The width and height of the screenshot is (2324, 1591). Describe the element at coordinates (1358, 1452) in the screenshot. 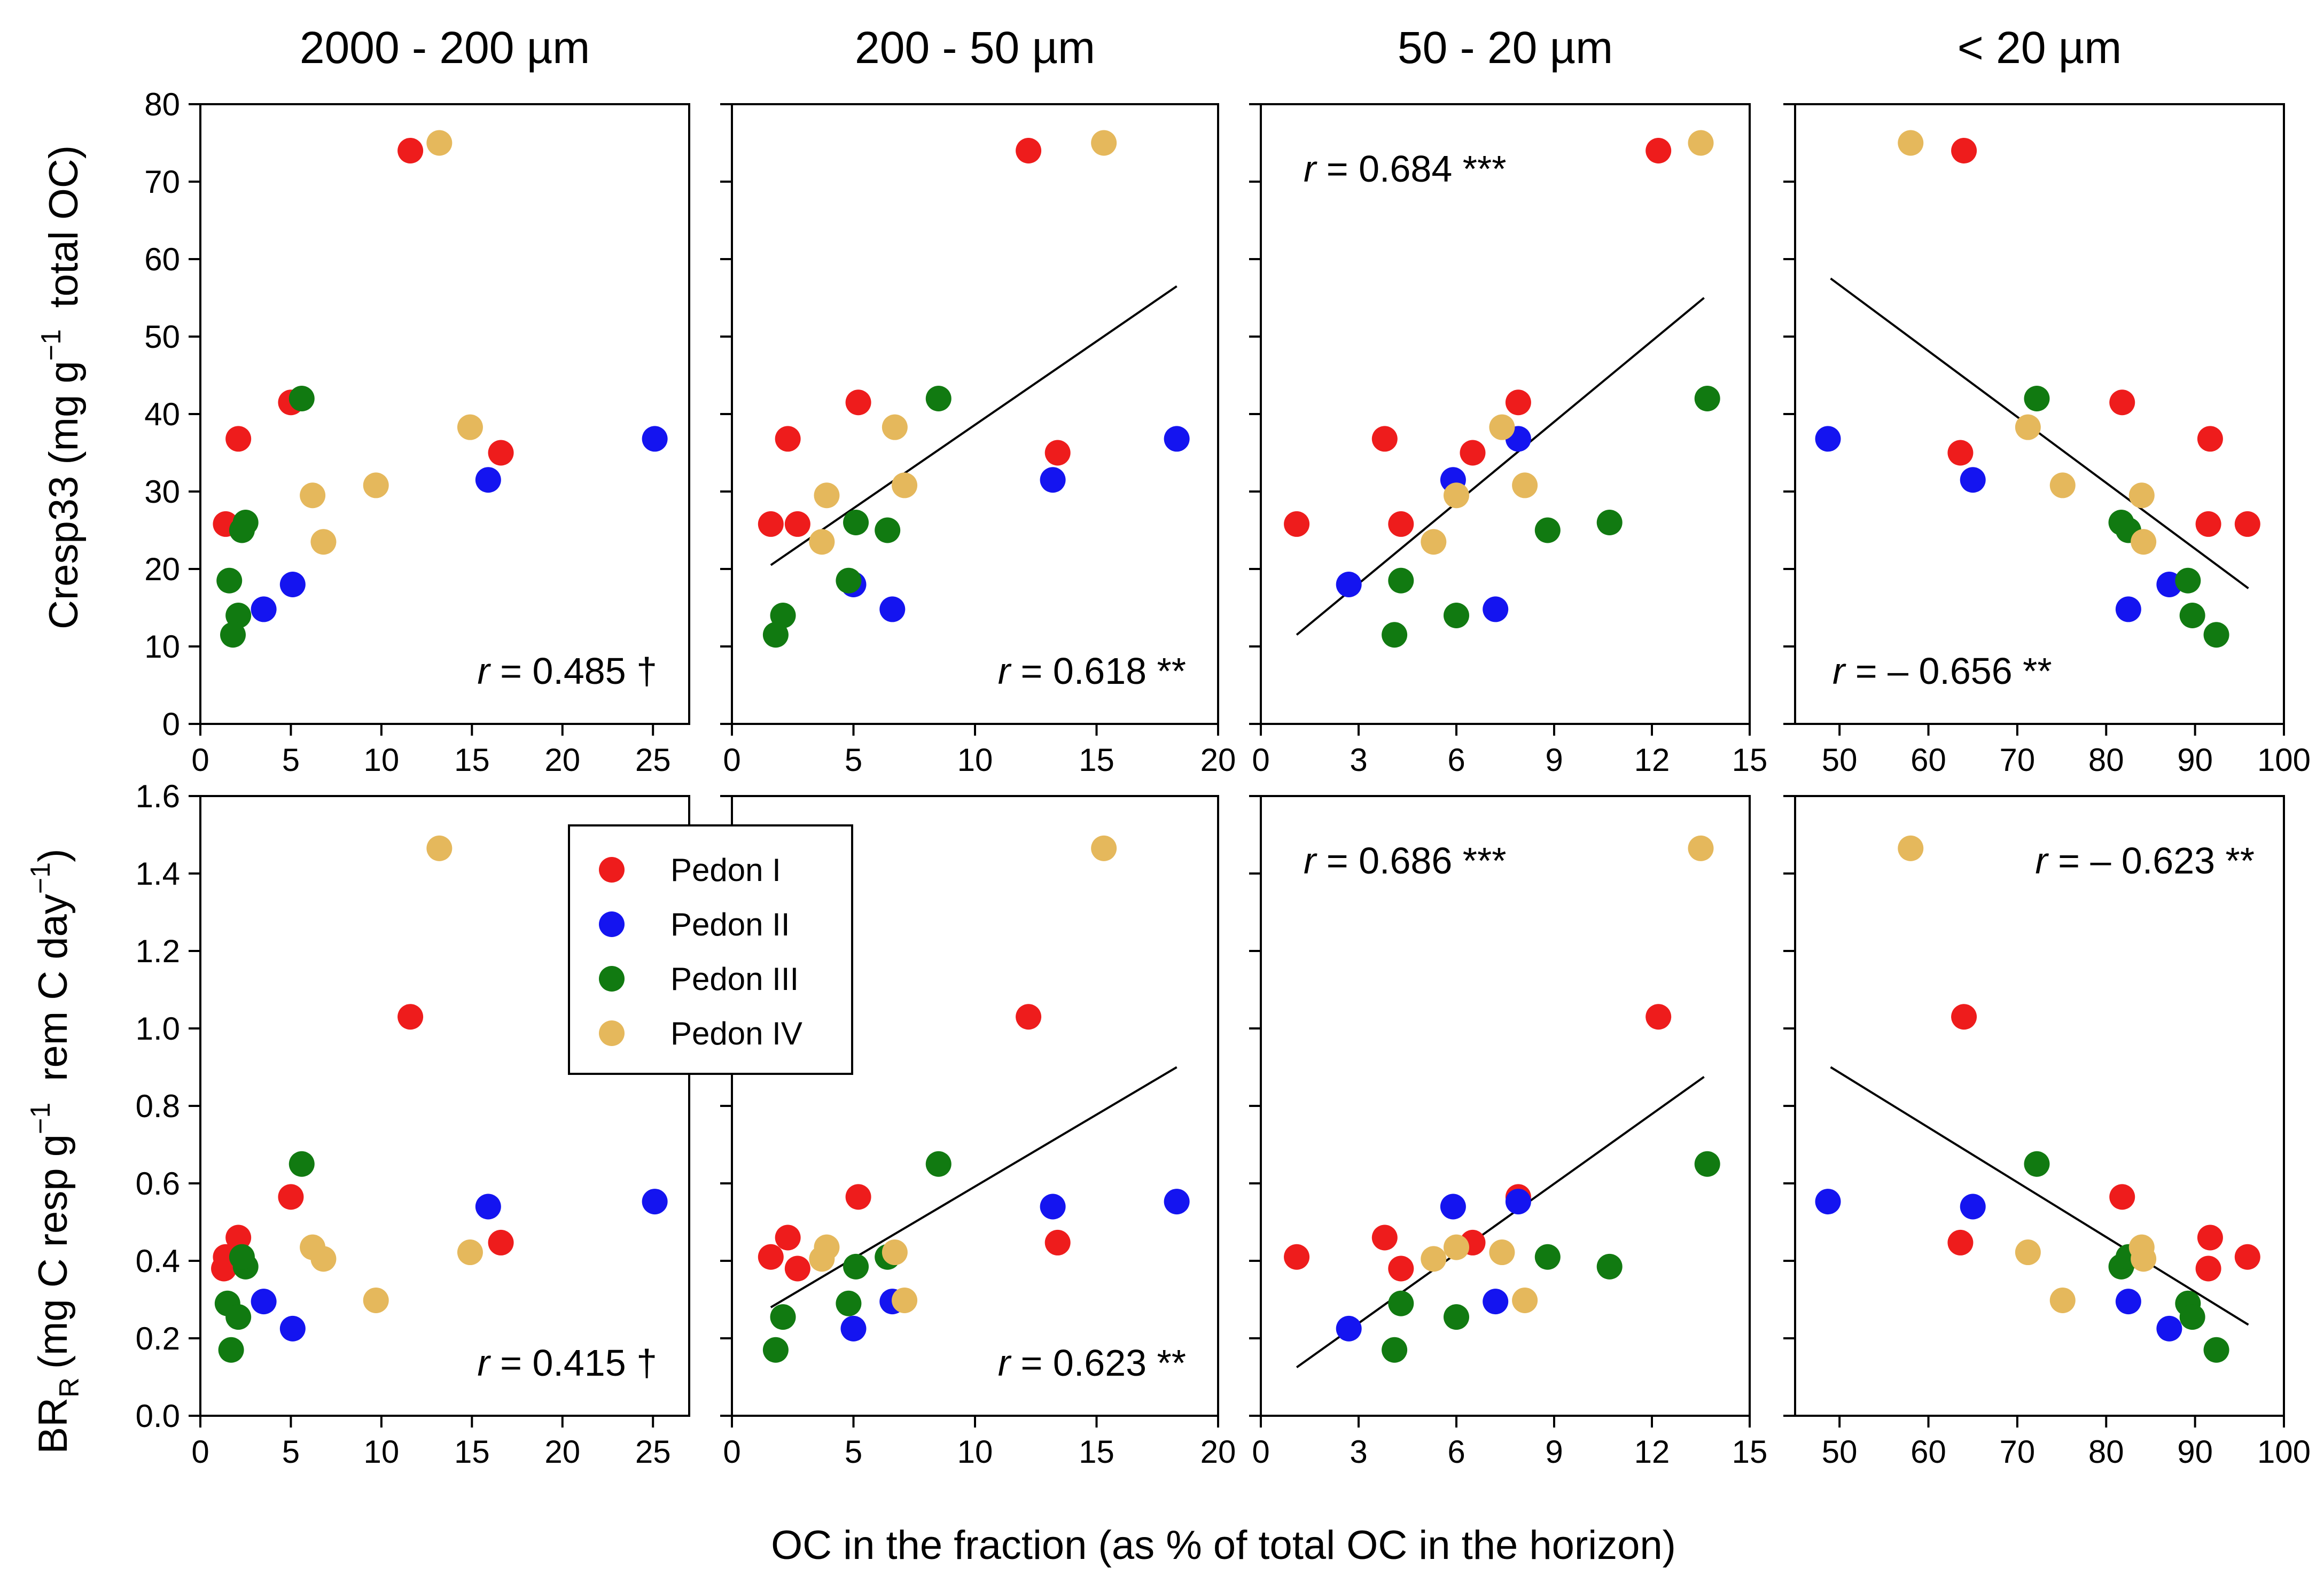

I see `x-tick-label: 3` at that location.